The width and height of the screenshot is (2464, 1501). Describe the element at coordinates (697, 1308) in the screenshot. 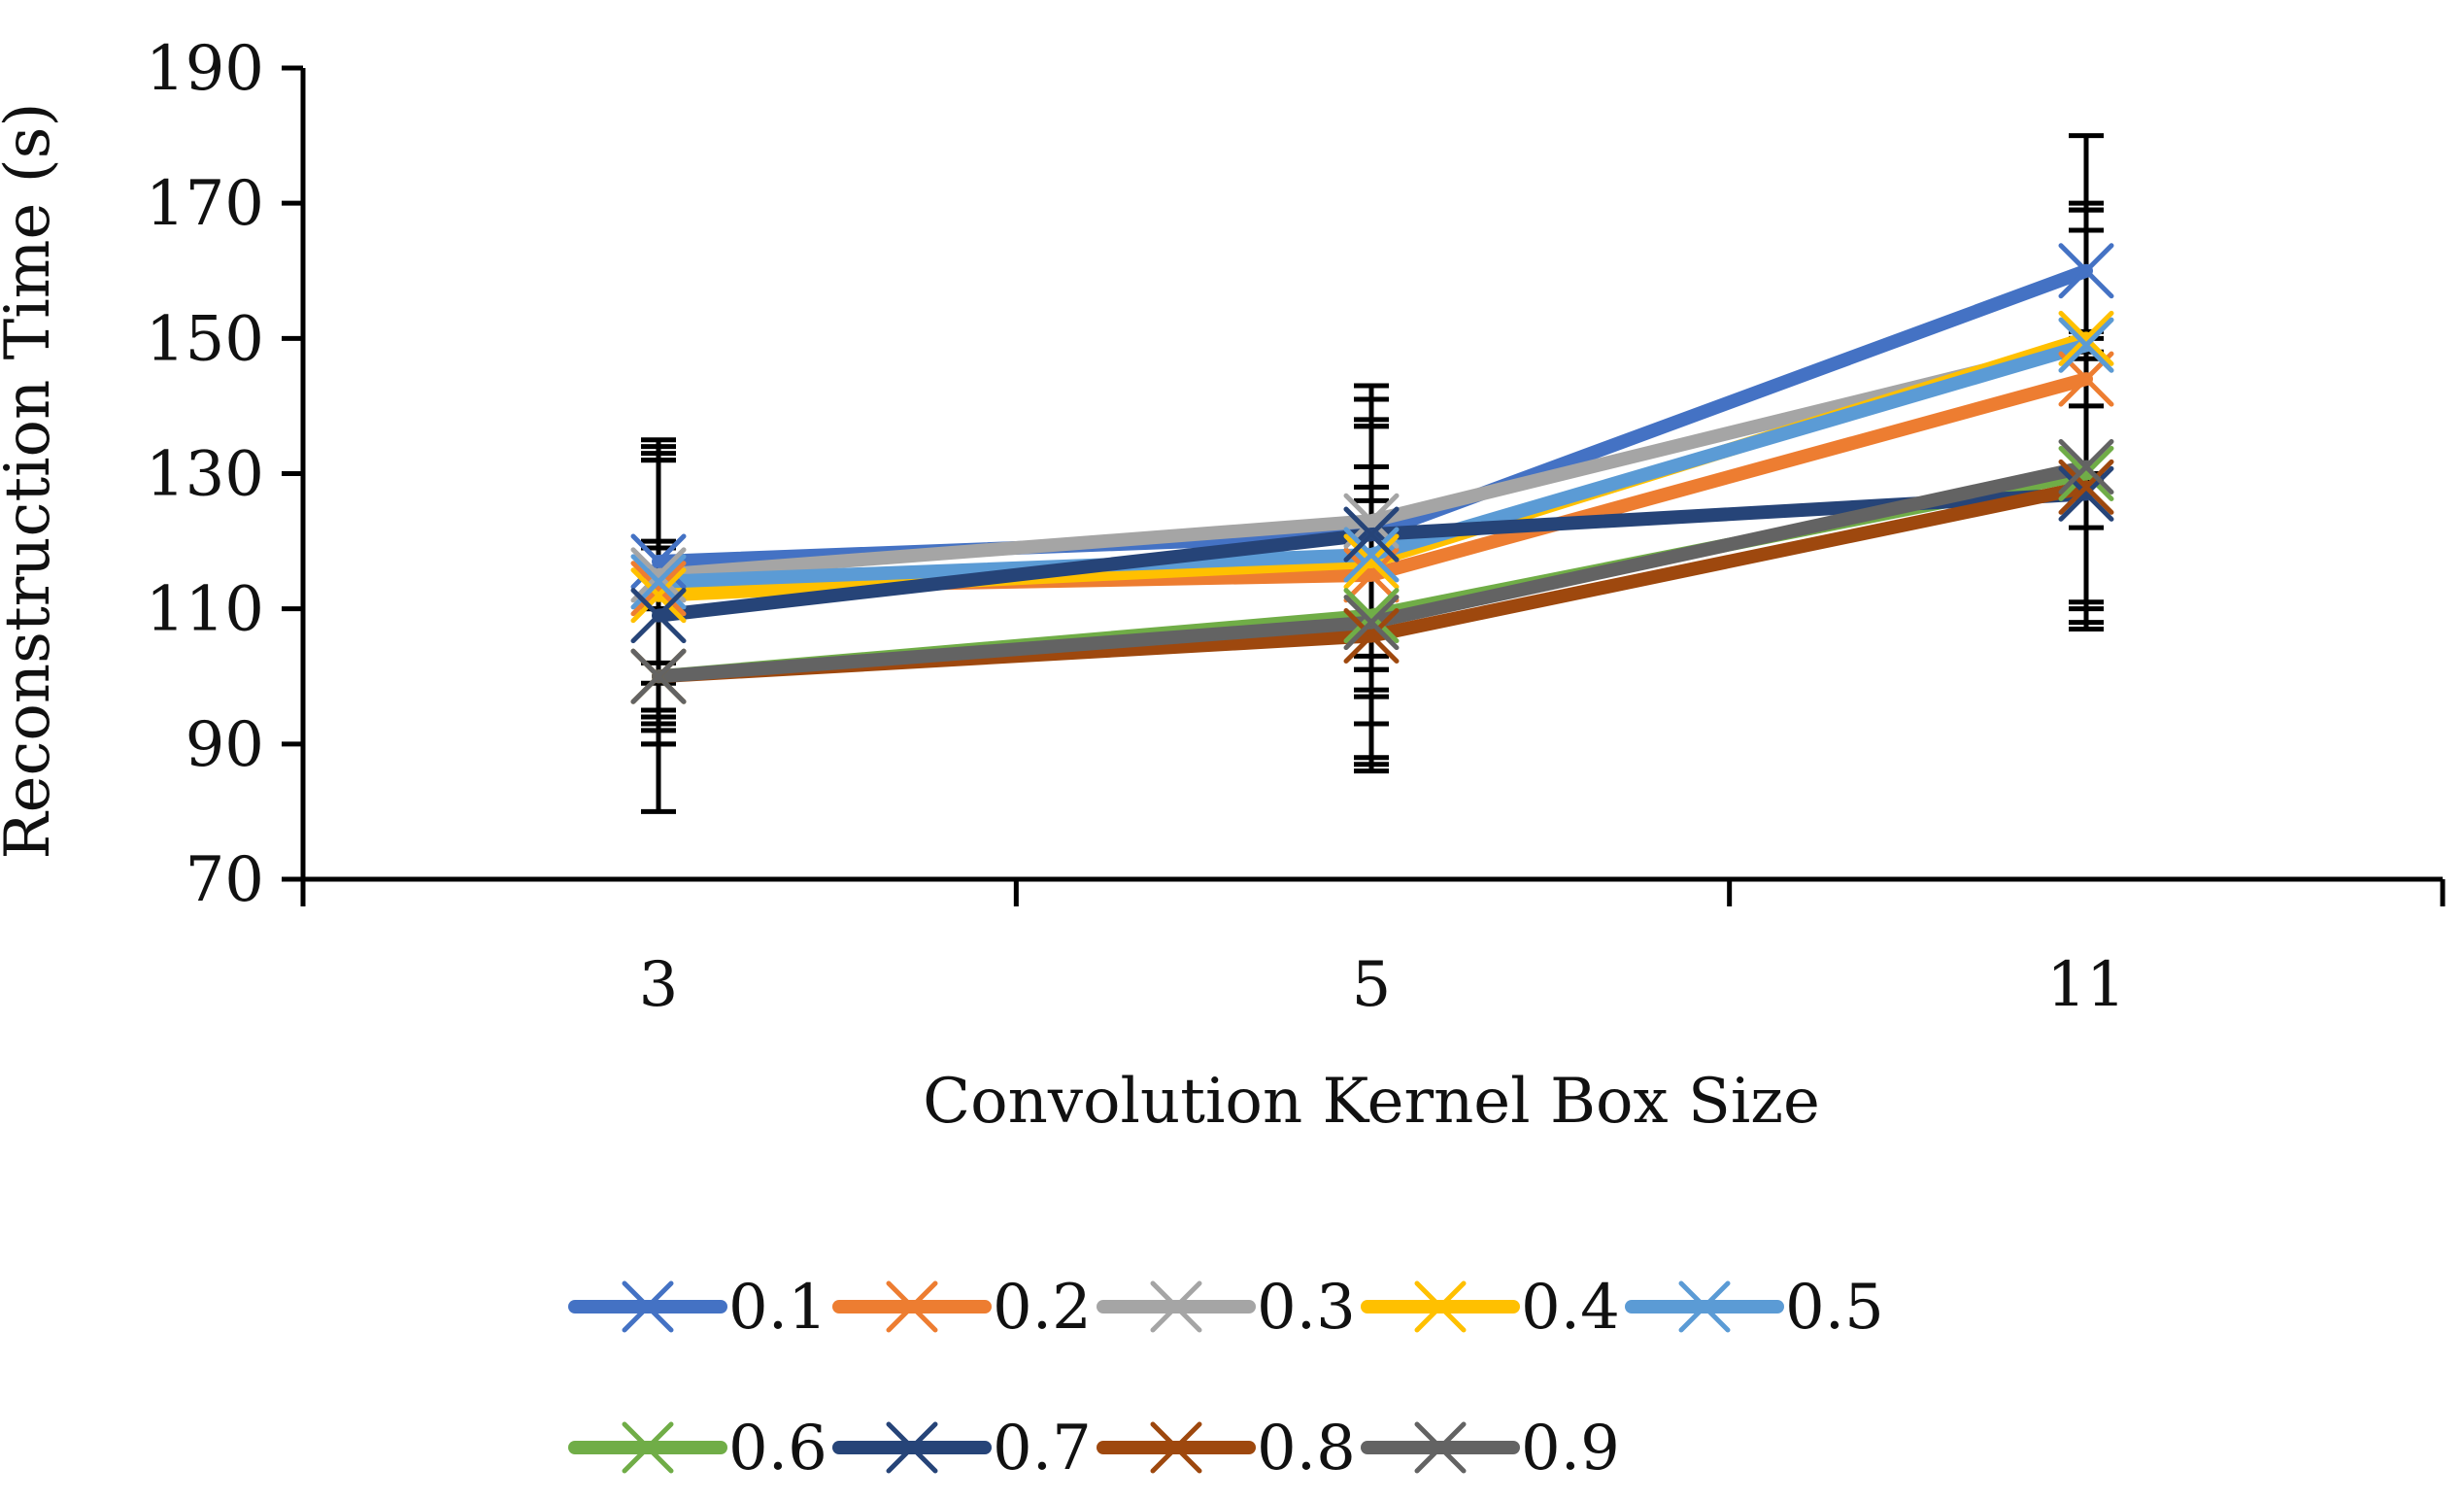

I see `legend-item-0.1: 0.1` at that location.